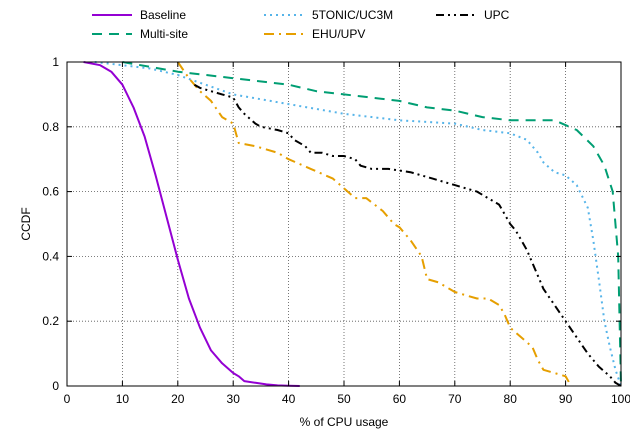 This screenshot has width=630, height=430. Describe the element at coordinates (50, 192) in the screenshot. I see `y-tick-label: 0.6` at that location.